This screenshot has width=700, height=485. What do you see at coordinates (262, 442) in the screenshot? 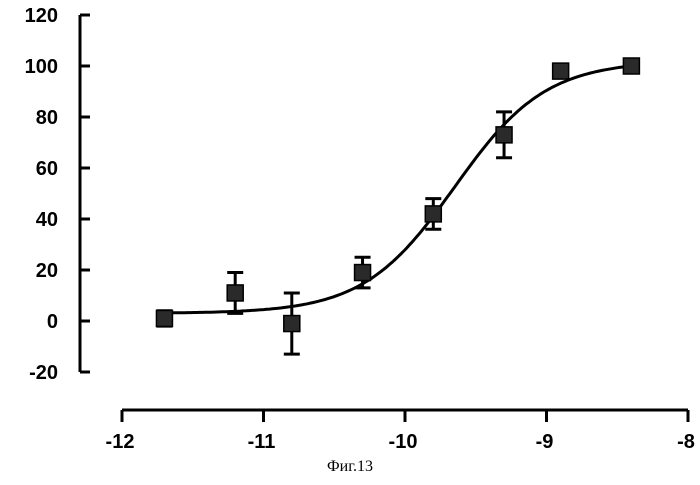
I see `x-tick-label: -11` at bounding box center [262, 442].